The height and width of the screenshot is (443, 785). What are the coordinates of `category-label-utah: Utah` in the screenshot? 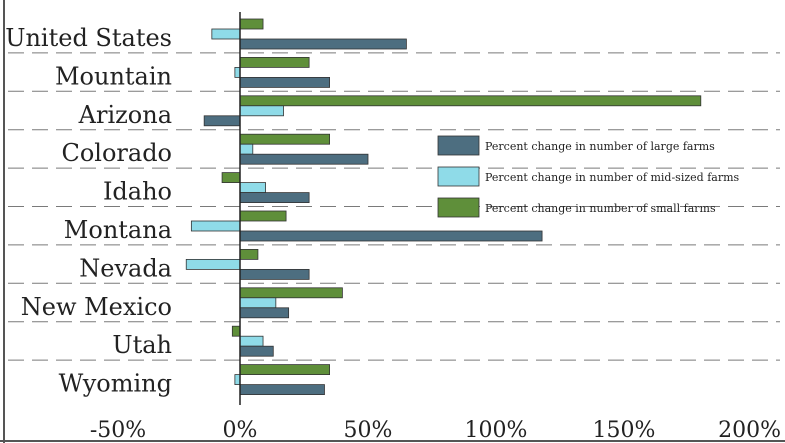 It's located at (142, 345).